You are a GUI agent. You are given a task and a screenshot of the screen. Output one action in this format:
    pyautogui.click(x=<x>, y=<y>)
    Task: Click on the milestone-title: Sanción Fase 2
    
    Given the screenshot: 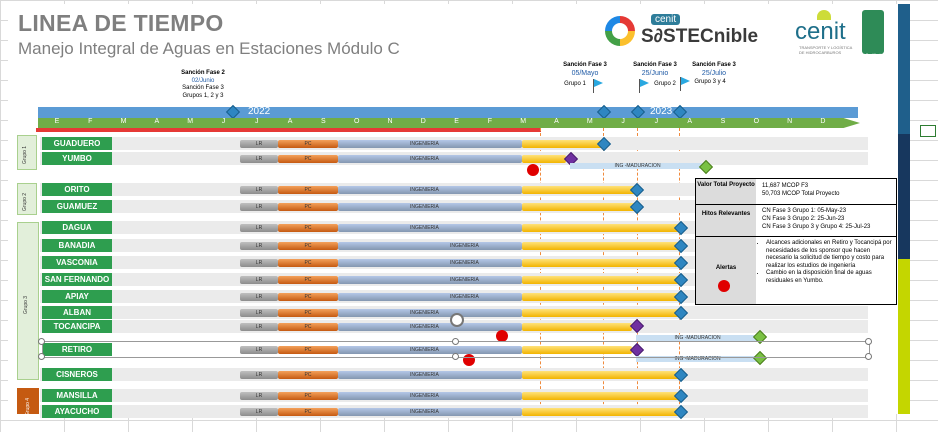 What is the action you would take?
    pyautogui.click(x=203, y=73)
    